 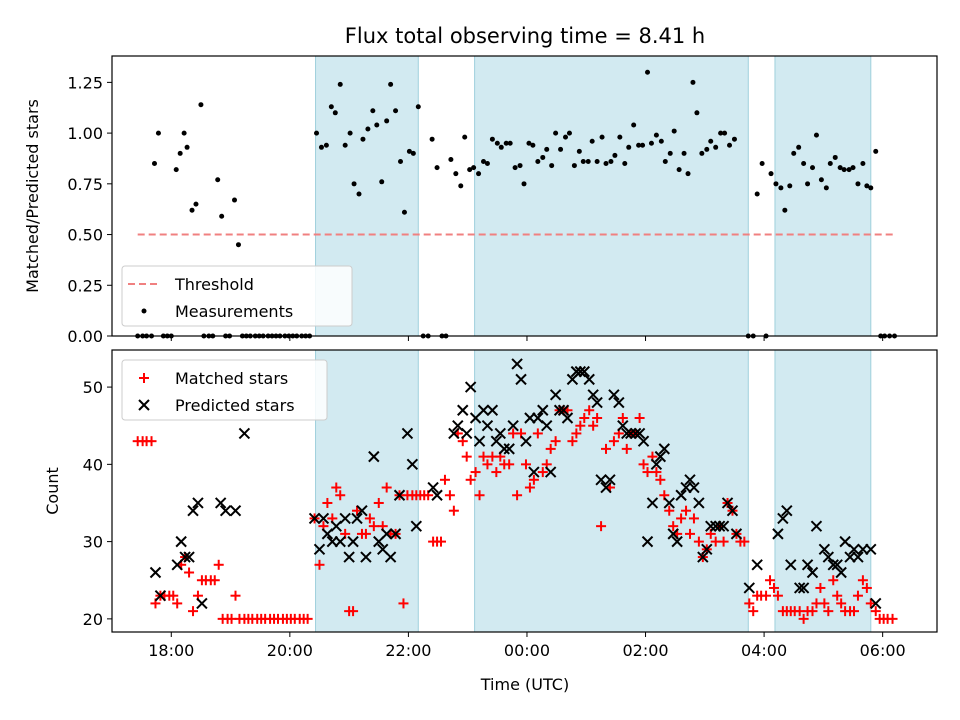 What do you see at coordinates (214, 284) in the screenshot?
I see `legend-entry-label: Threshold` at bounding box center [214, 284].